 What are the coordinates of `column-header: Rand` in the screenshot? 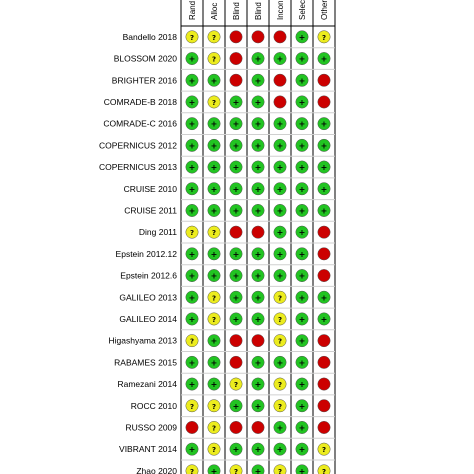 It's located at (192, 10).